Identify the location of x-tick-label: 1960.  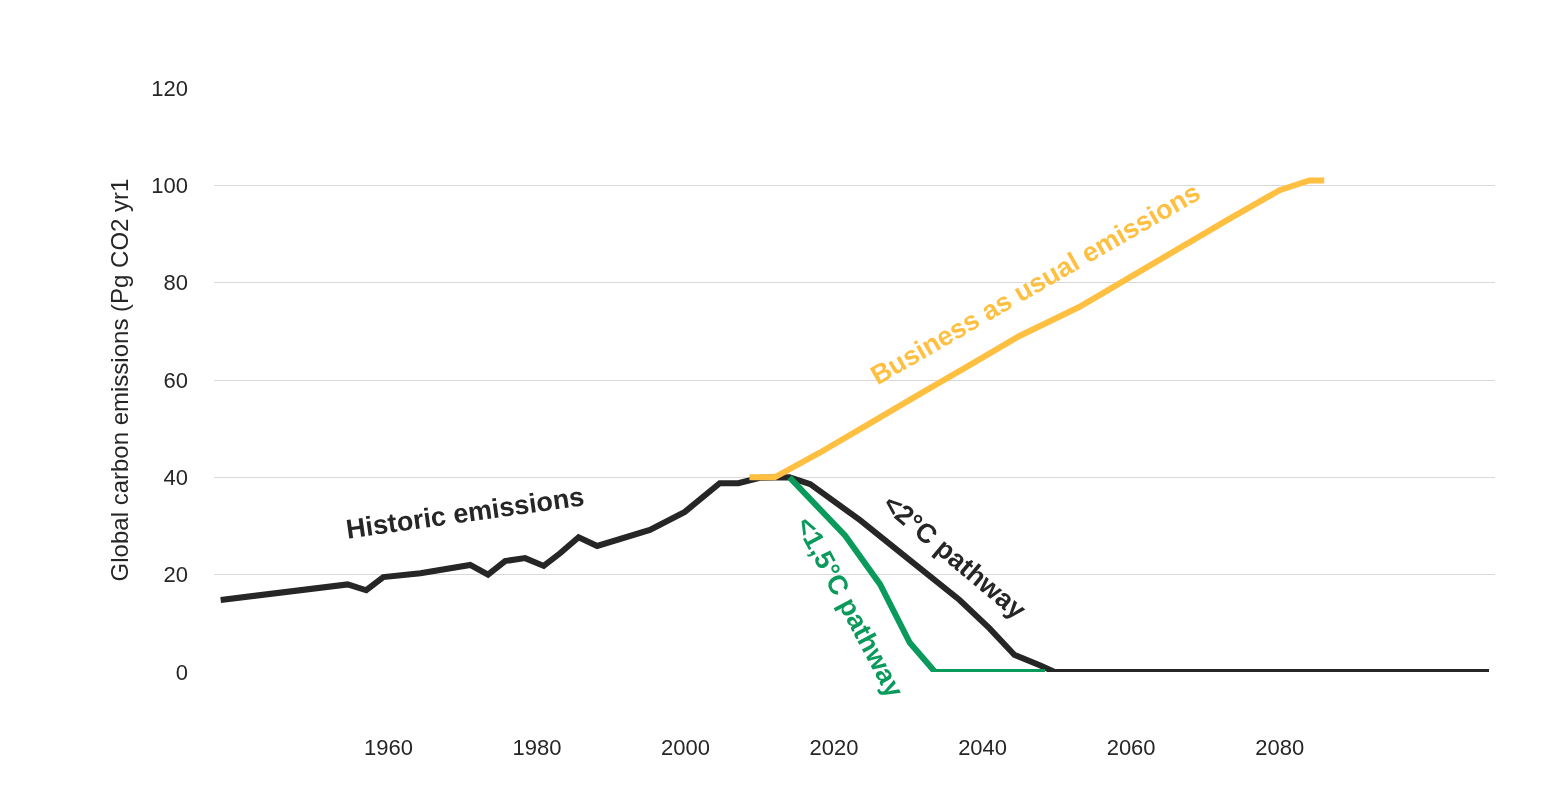
(388, 747).